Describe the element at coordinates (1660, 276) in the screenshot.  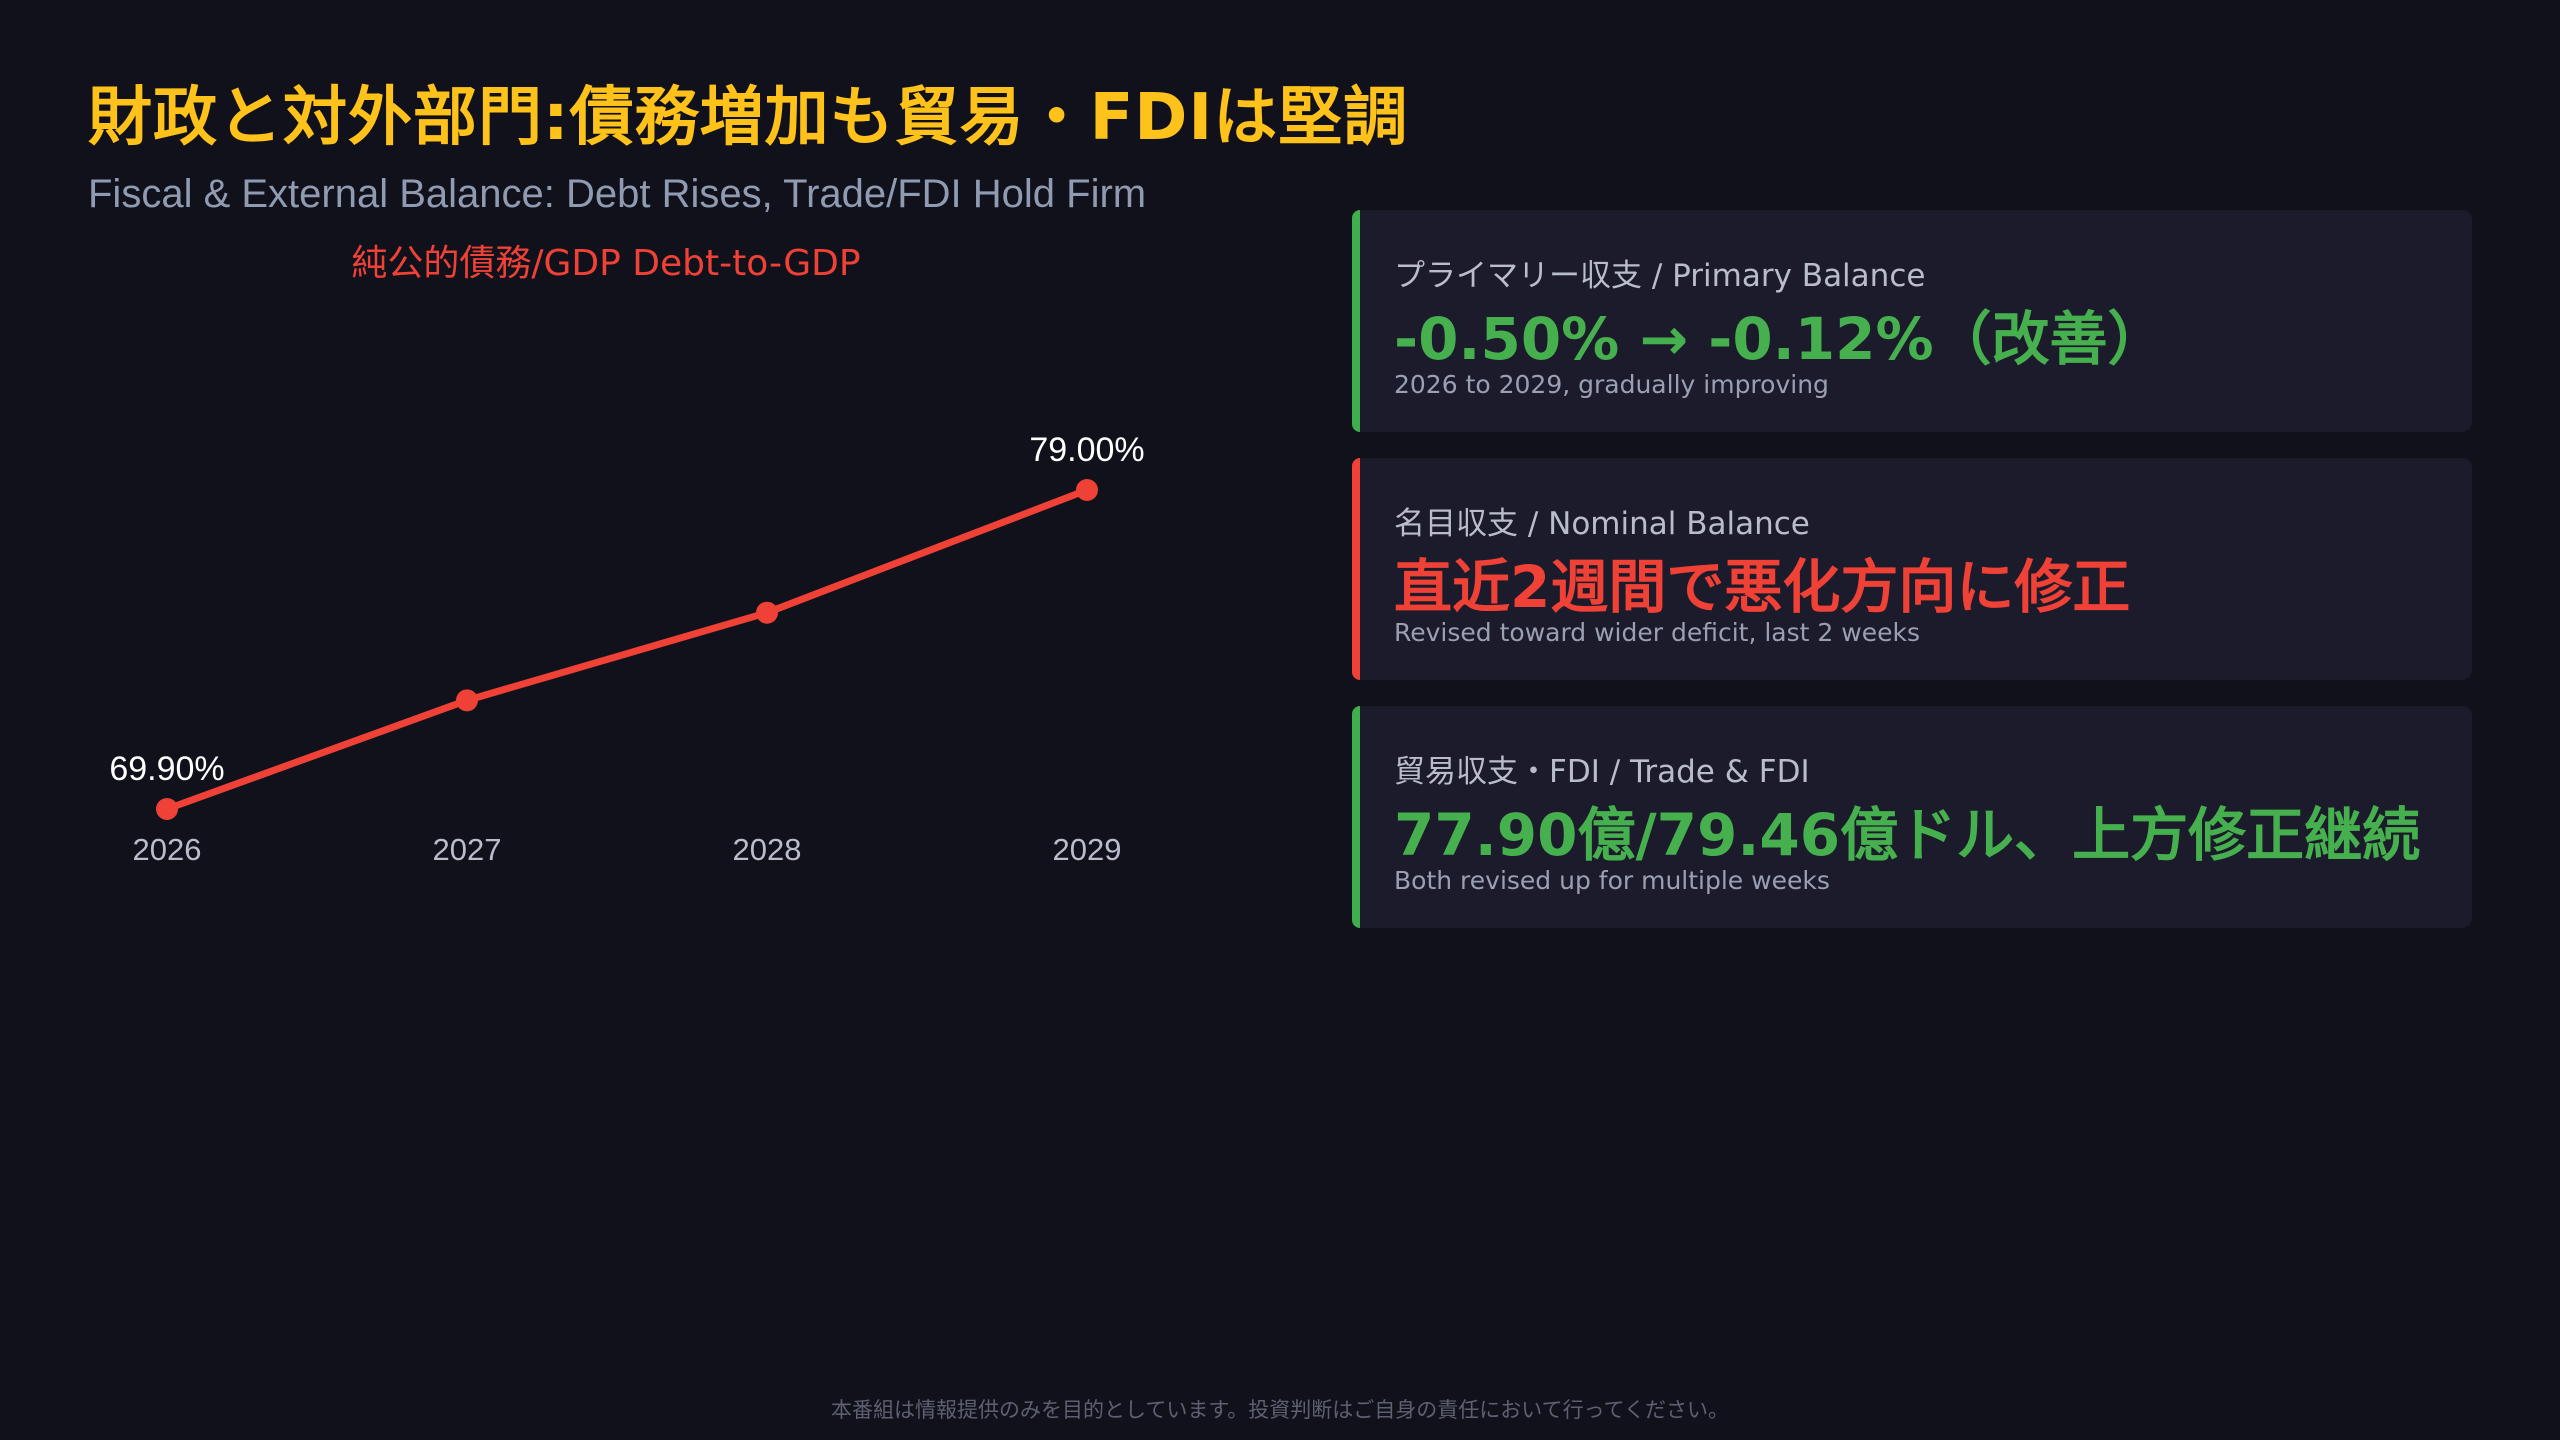
I see `primary-balance-label: プライマリー収支 / Primary Balance` at that location.